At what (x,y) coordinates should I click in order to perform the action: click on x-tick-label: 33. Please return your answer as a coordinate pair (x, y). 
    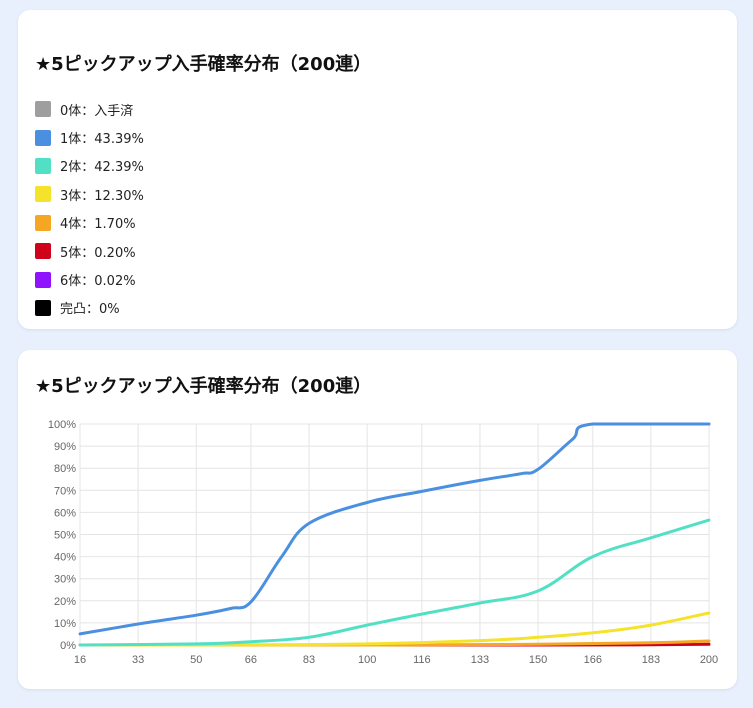
    Looking at the image, I should click on (138, 660).